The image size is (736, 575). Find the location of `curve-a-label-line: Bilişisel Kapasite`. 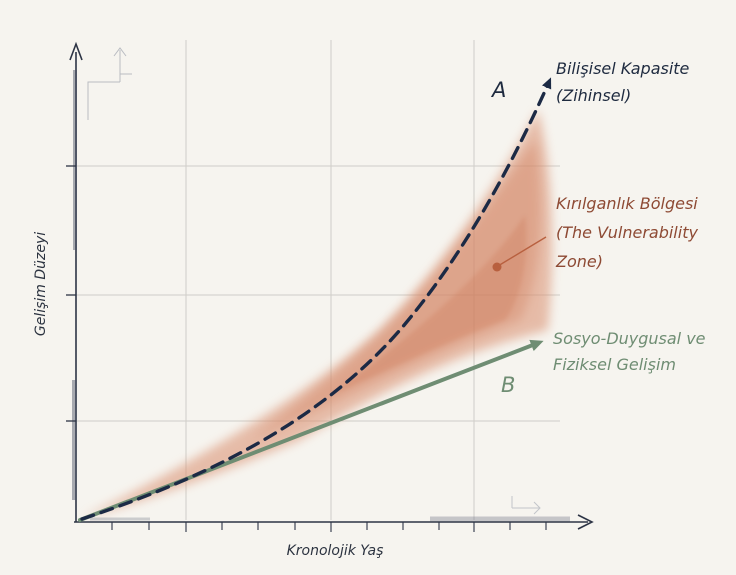

curve-a-label-line: Bilişisel Kapasite is located at coordinates (623, 68).